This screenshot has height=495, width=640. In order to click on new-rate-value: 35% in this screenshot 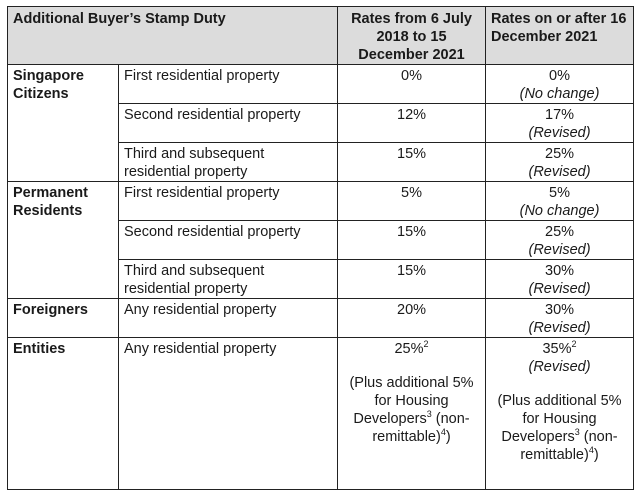, I will do `click(557, 349)`.